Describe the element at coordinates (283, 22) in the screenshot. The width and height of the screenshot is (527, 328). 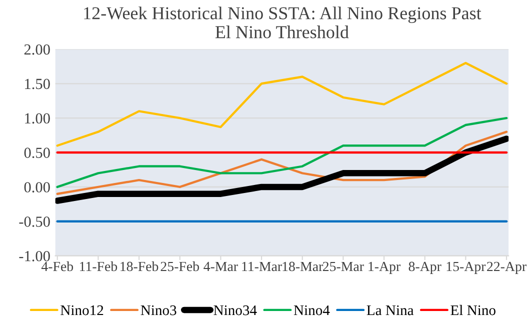
I see `chart-title: 12-Week Historical Nino SSTA: All Nino Regions Past El Nino Threshold` at that location.